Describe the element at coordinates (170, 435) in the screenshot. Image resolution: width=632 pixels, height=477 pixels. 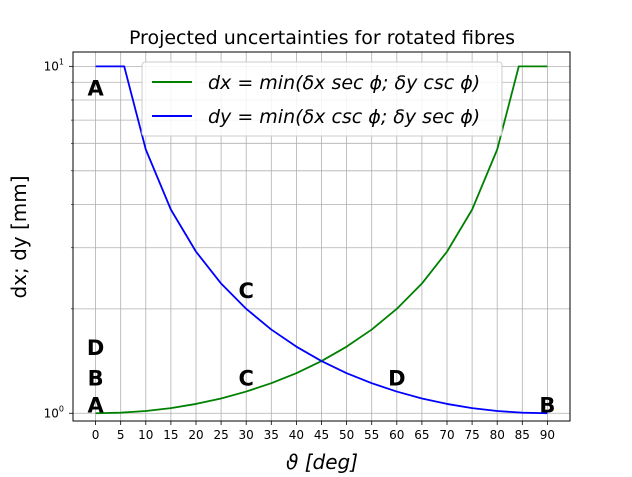
I see `x-tick-label: 15` at that location.